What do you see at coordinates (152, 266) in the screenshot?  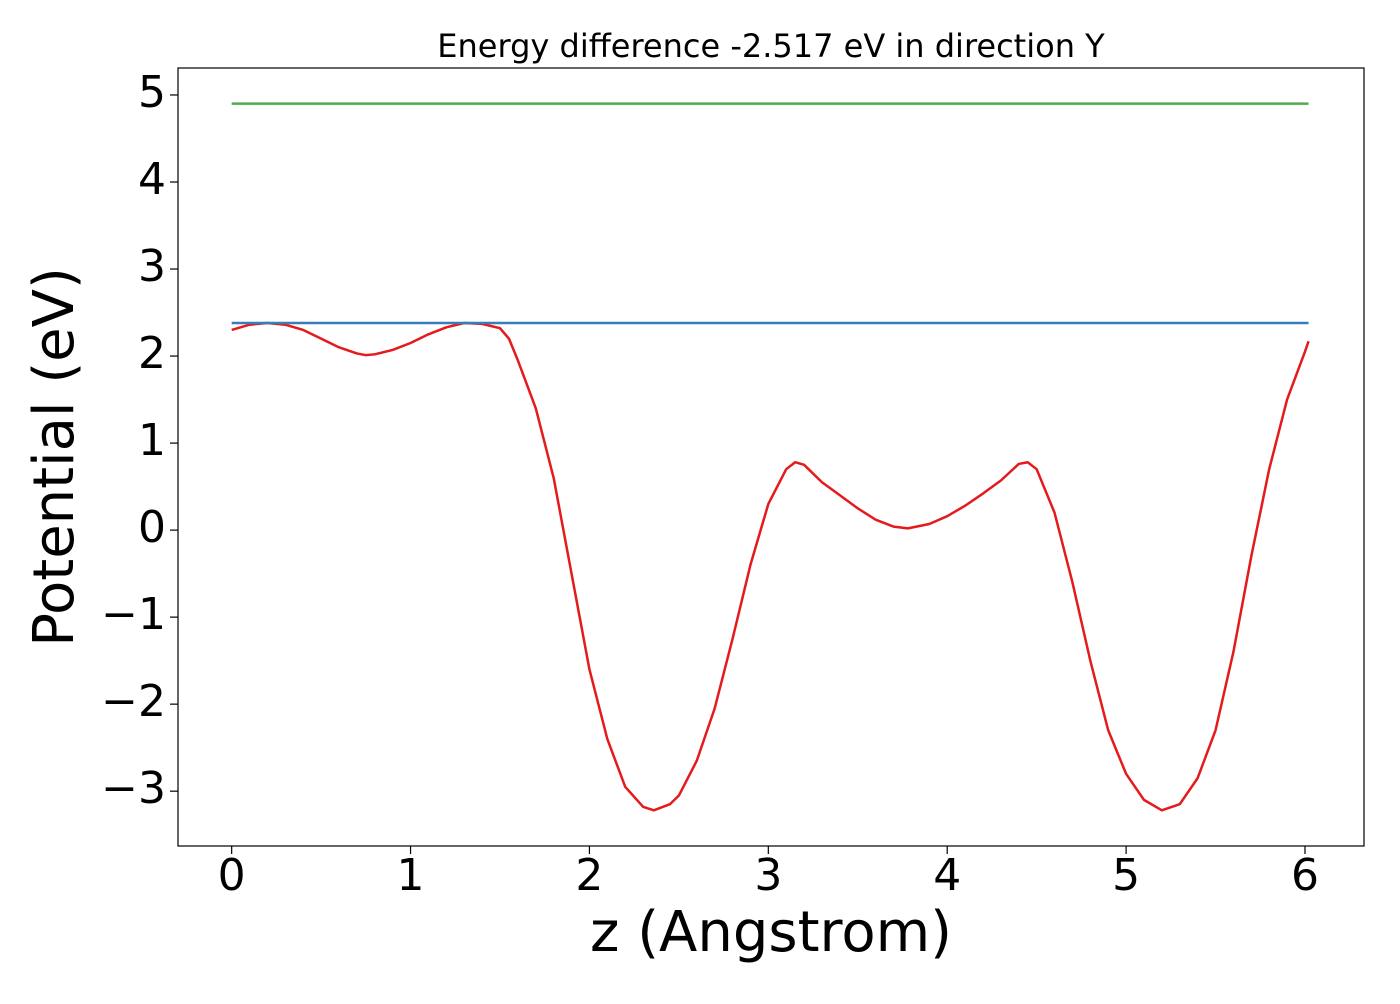 I see `y-tick-label: 3` at bounding box center [152, 266].